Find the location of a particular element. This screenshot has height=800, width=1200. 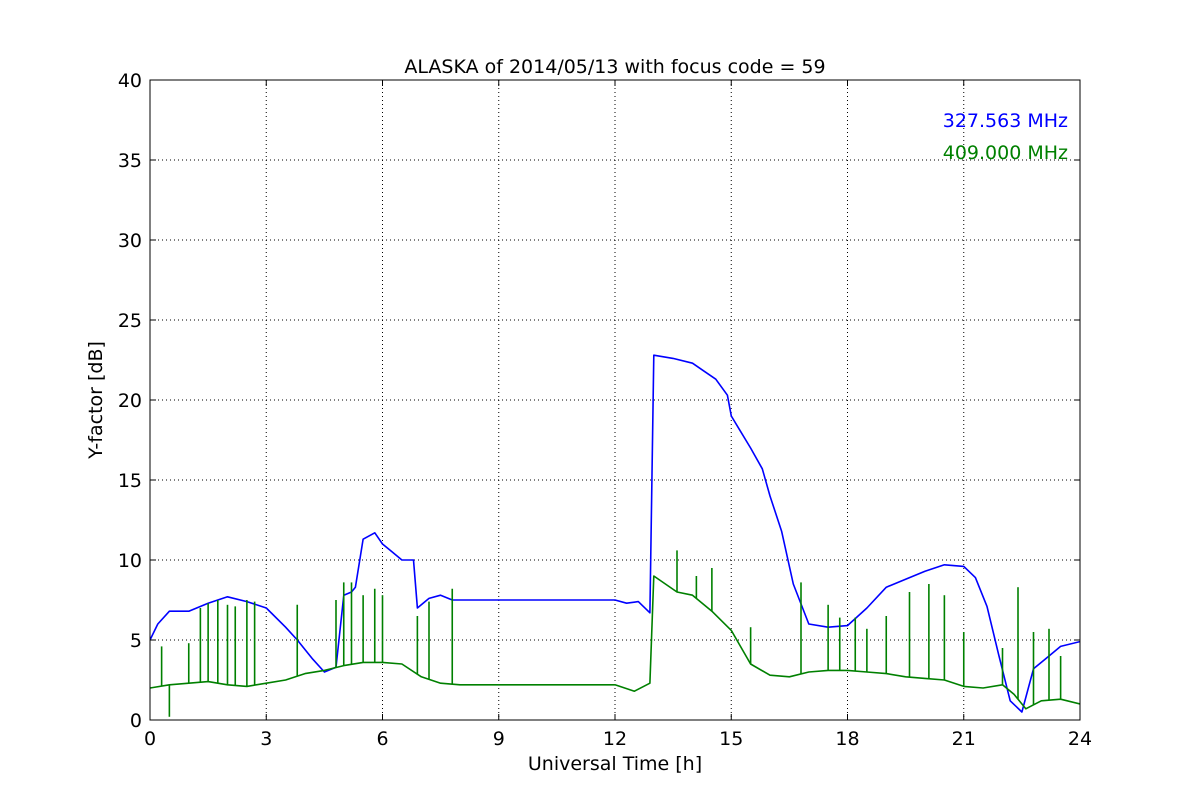

x-tick-label: 3 is located at coordinates (266, 739).